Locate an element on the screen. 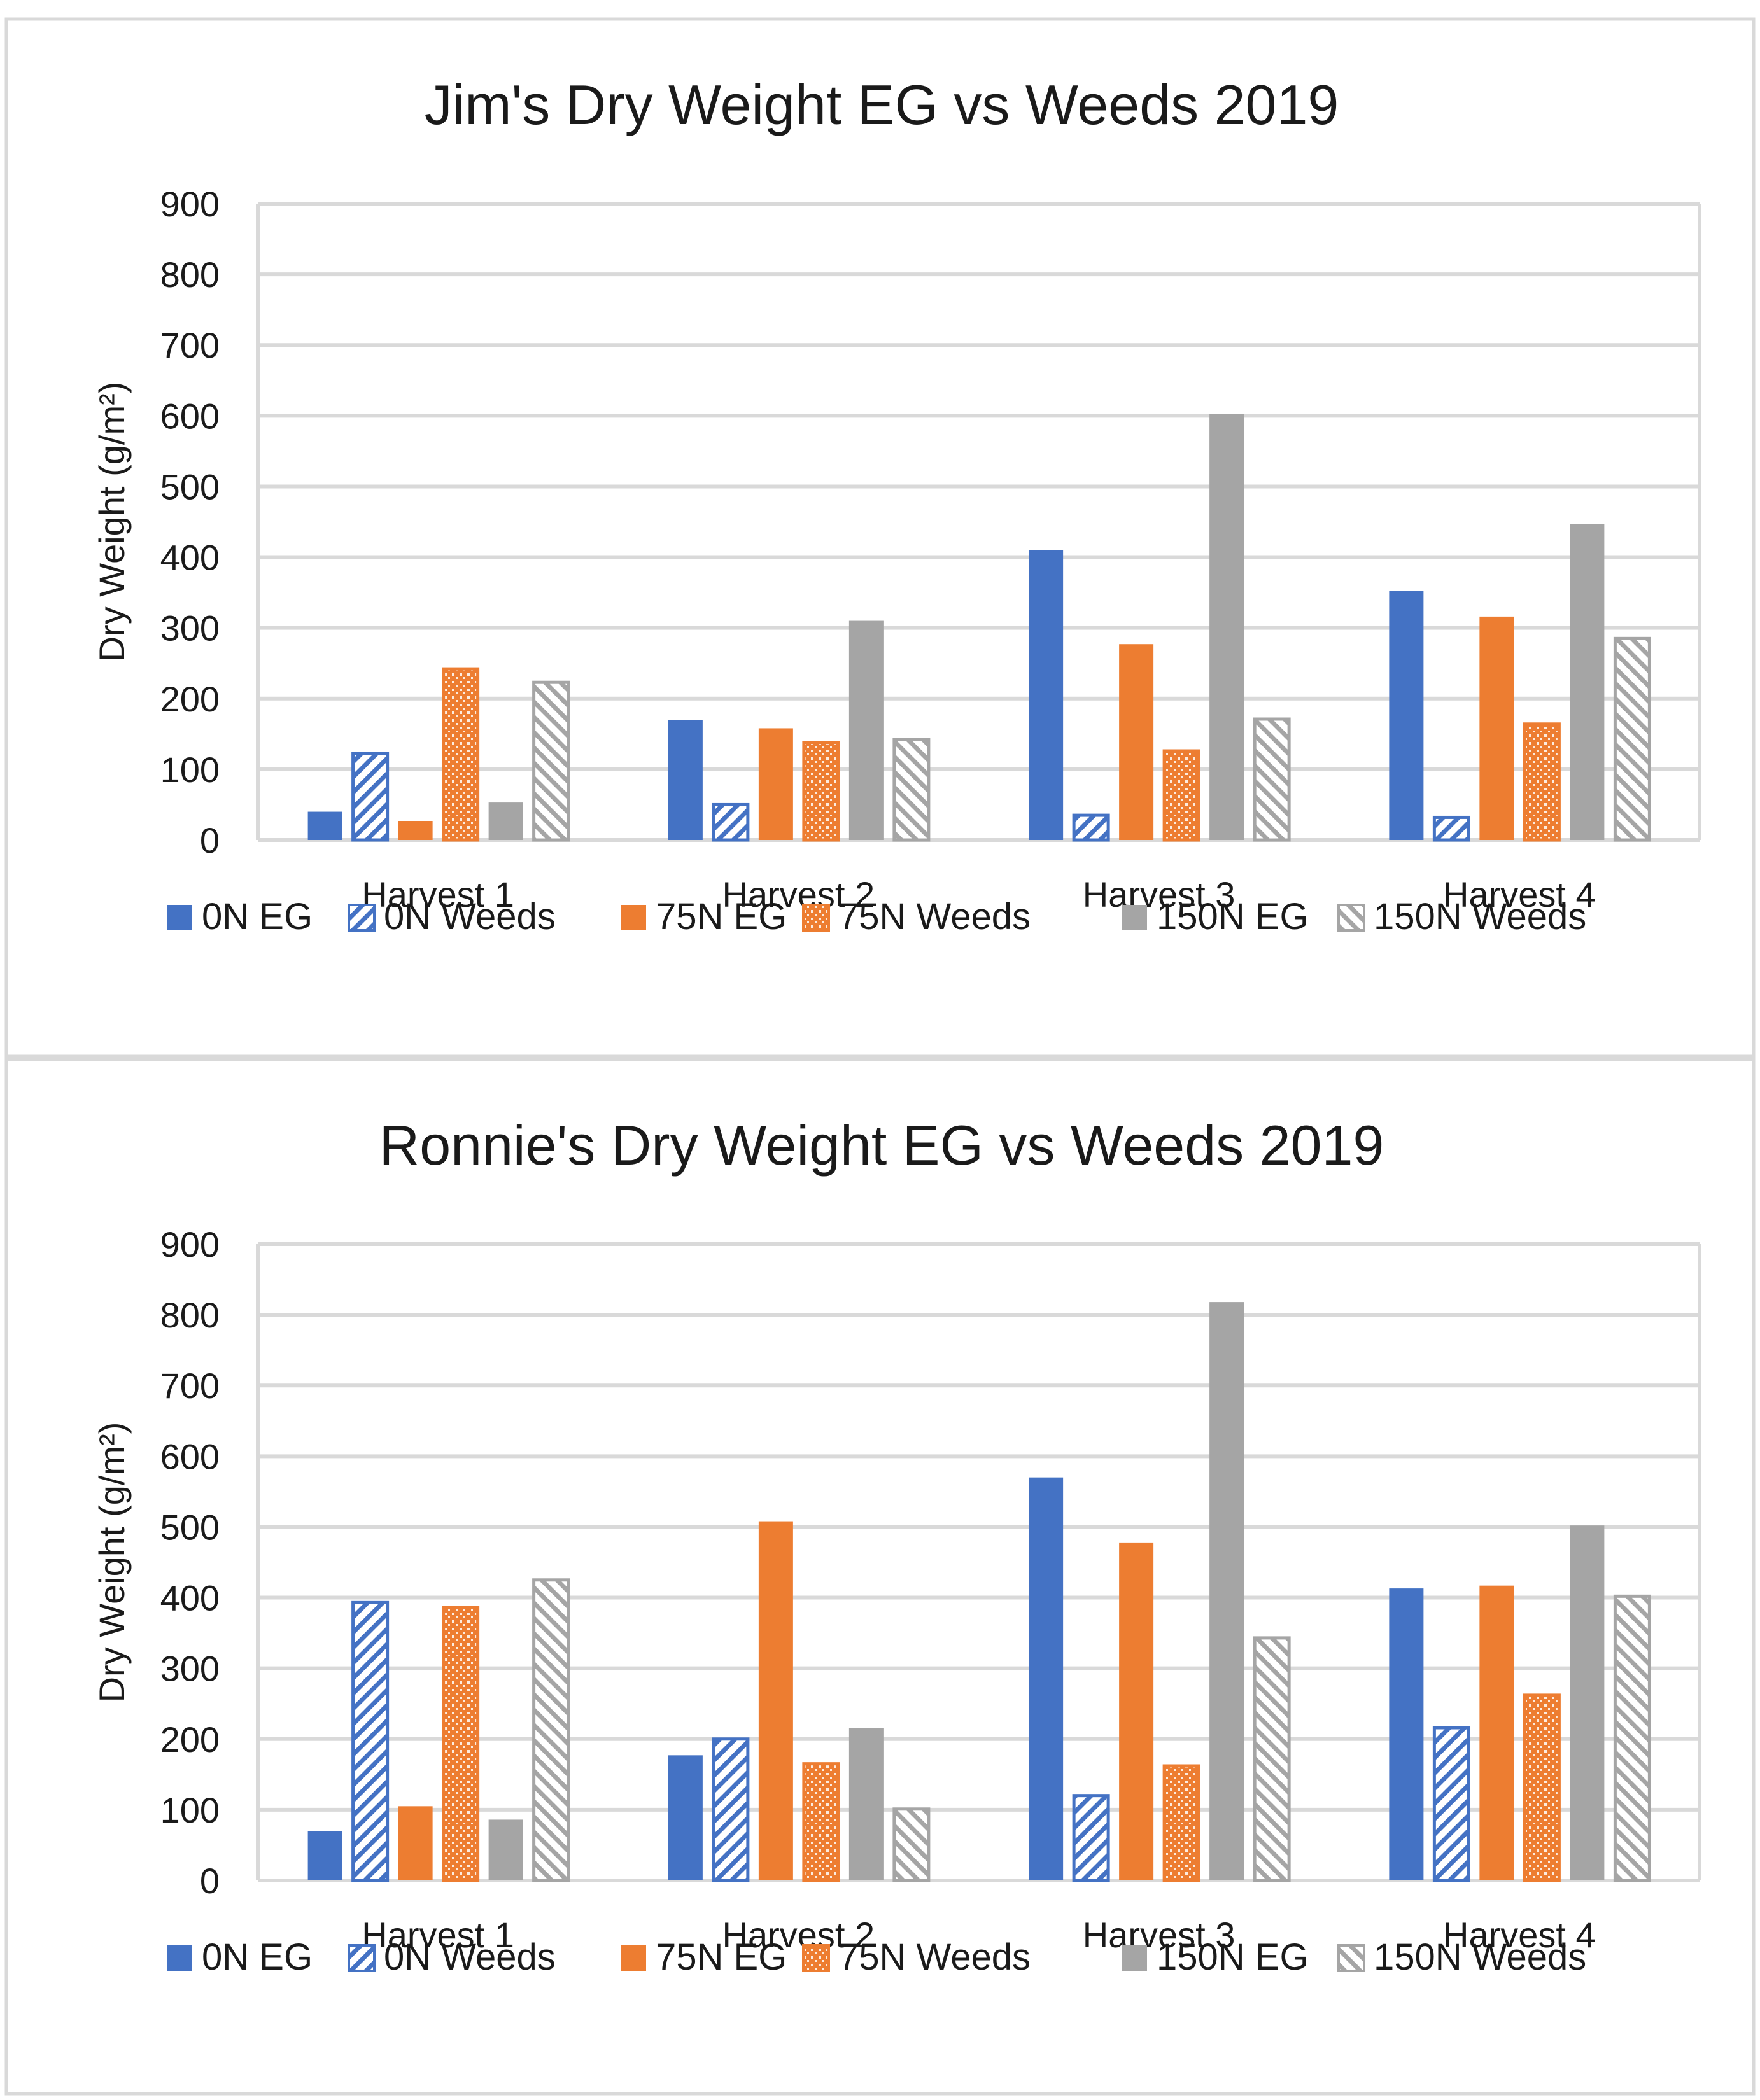 The image size is (1760, 2100). chart-title: Ronnie's Dry Weight EG vs Weeds 2019 is located at coordinates (881, 1145).